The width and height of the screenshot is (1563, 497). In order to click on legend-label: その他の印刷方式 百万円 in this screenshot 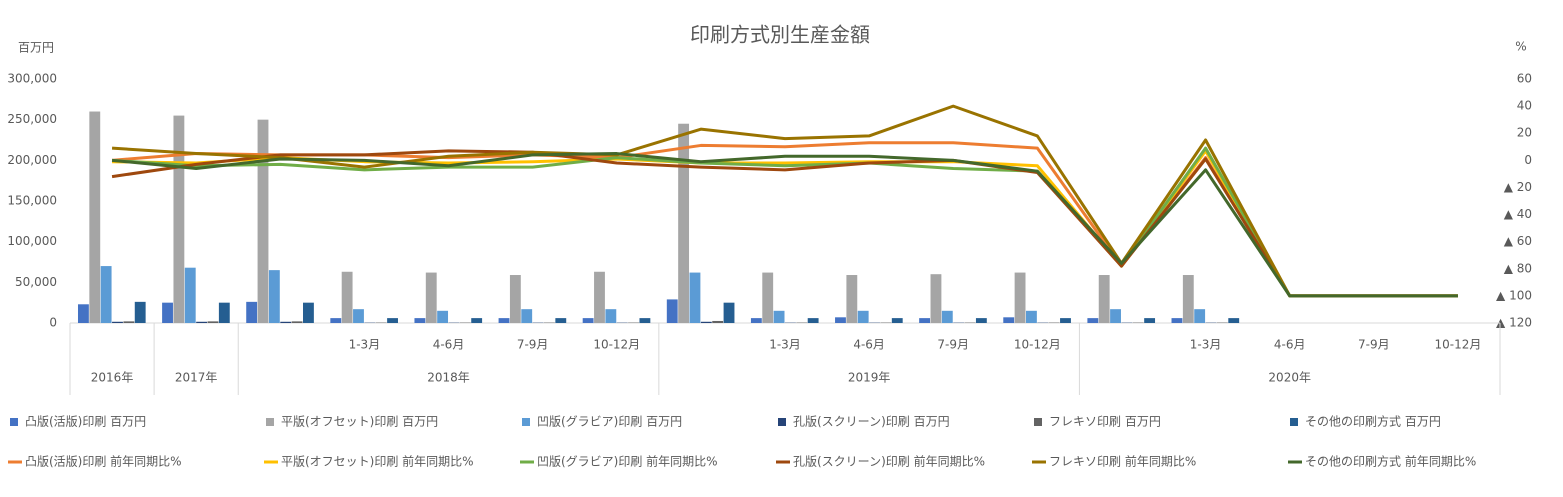, I will do `click(1373, 421)`.